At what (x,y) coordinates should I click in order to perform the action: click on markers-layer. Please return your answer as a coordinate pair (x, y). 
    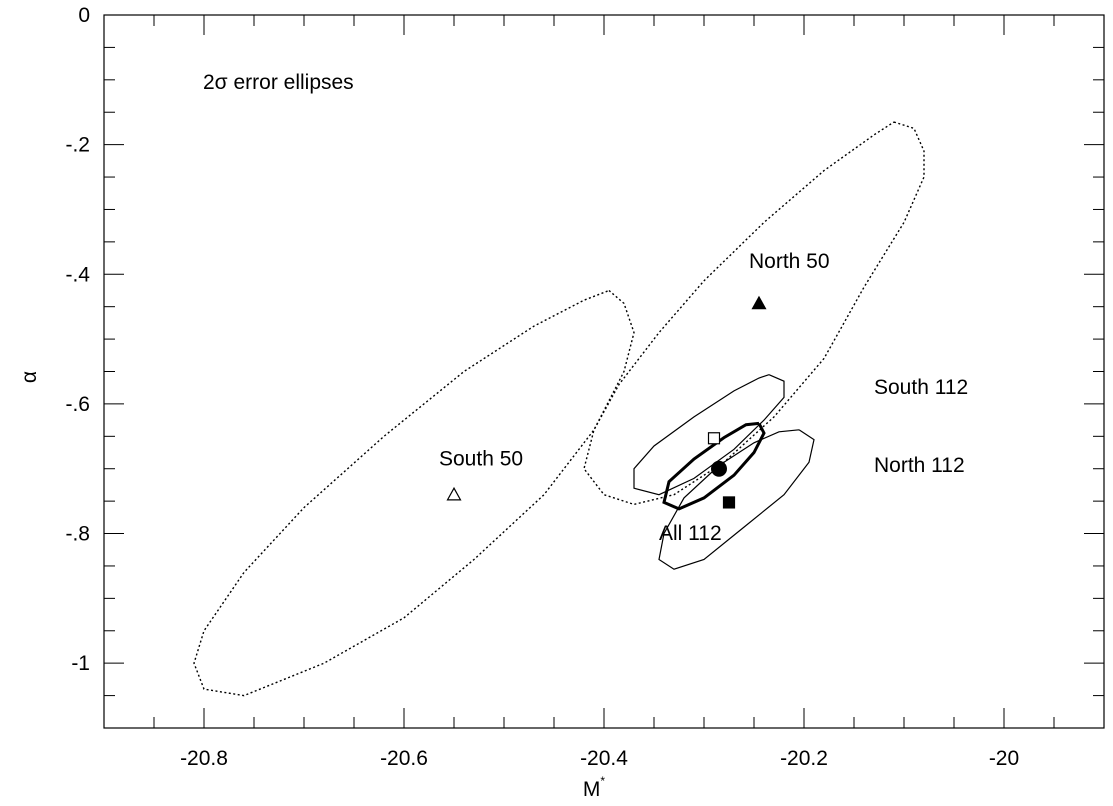
    Looking at the image, I should click on (606, 402).